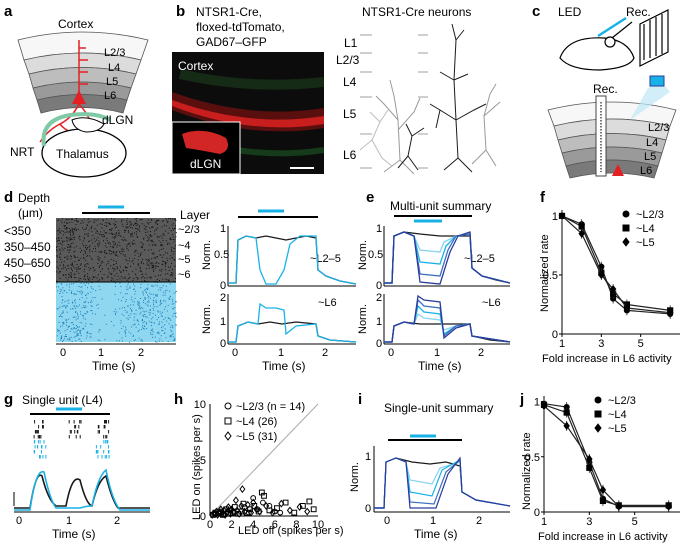 This screenshot has height=544, width=685. Describe the element at coordinates (652, 143) in the screenshot. I see `c-layer-l4: L4` at that location.